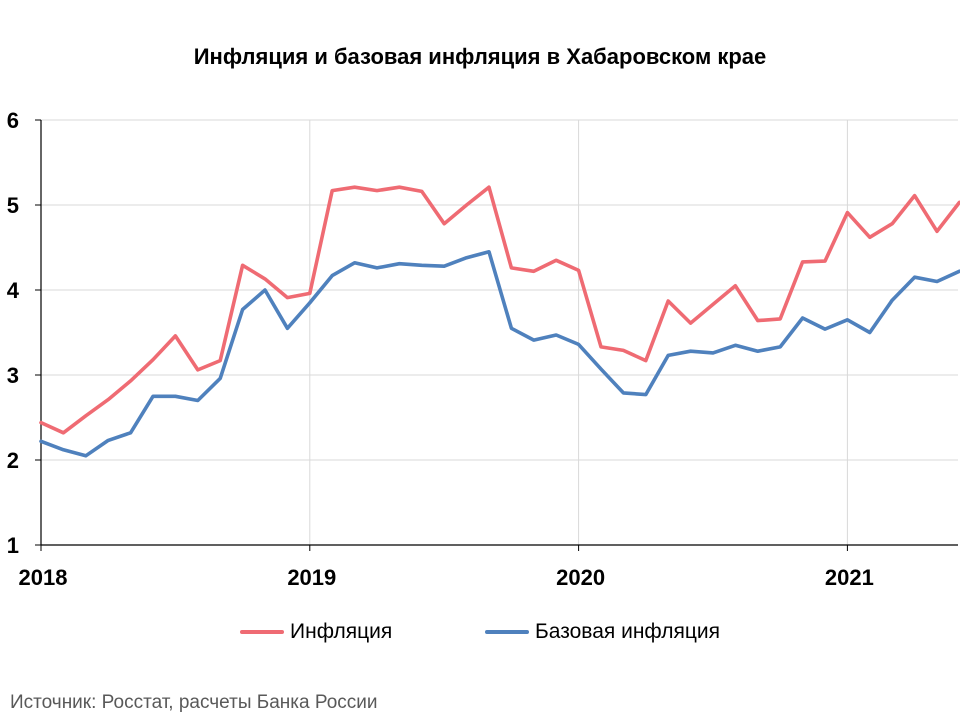 The height and width of the screenshot is (720, 960). I want to click on x-tick-label: 2021, so click(849, 577).